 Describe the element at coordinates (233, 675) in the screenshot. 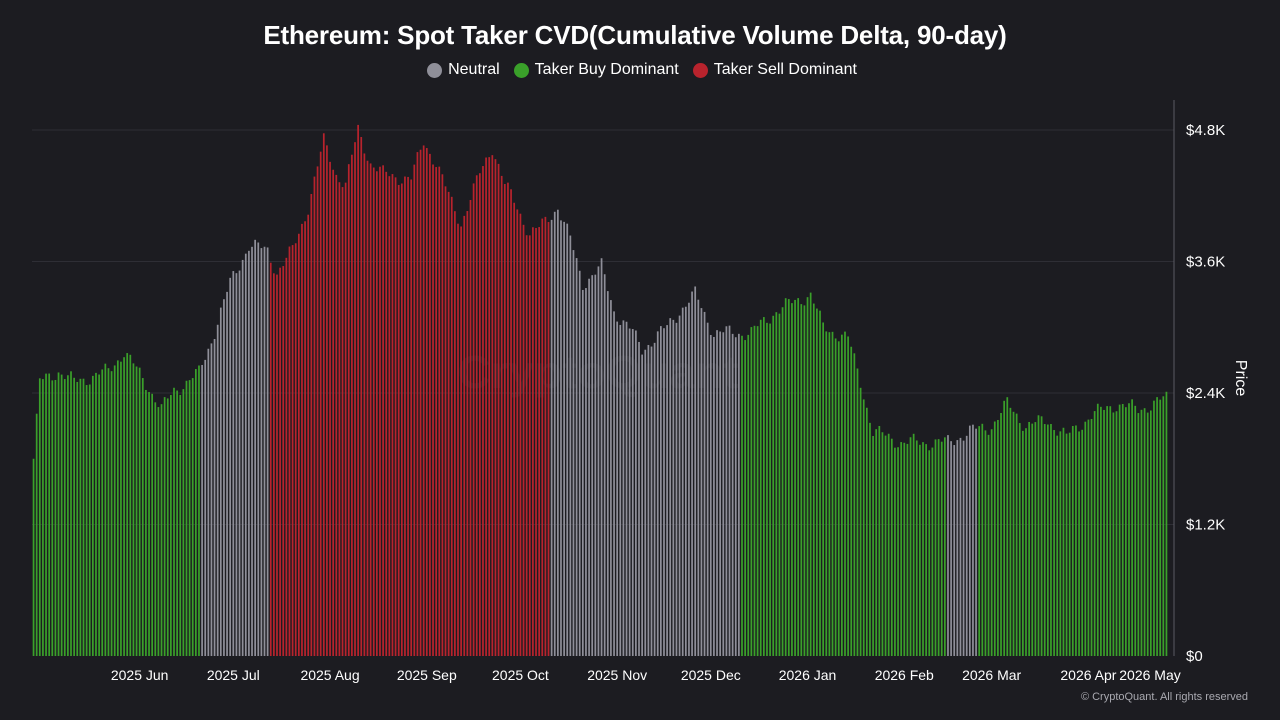

I see `x-tick-label: 2025 Jul` at that location.